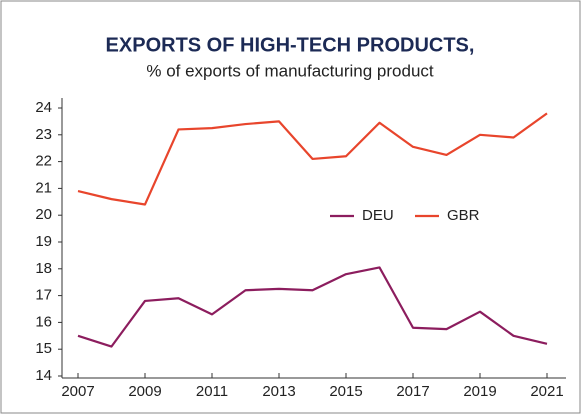  What do you see at coordinates (77, 391) in the screenshot?
I see `x-tick-label: 2007` at bounding box center [77, 391].